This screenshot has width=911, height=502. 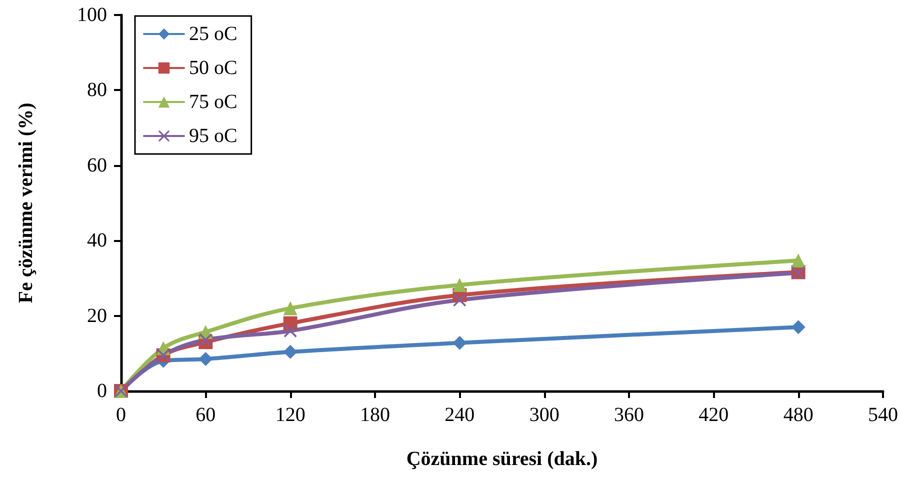 I want to click on x-tick-label: 420, so click(x=713, y=415).